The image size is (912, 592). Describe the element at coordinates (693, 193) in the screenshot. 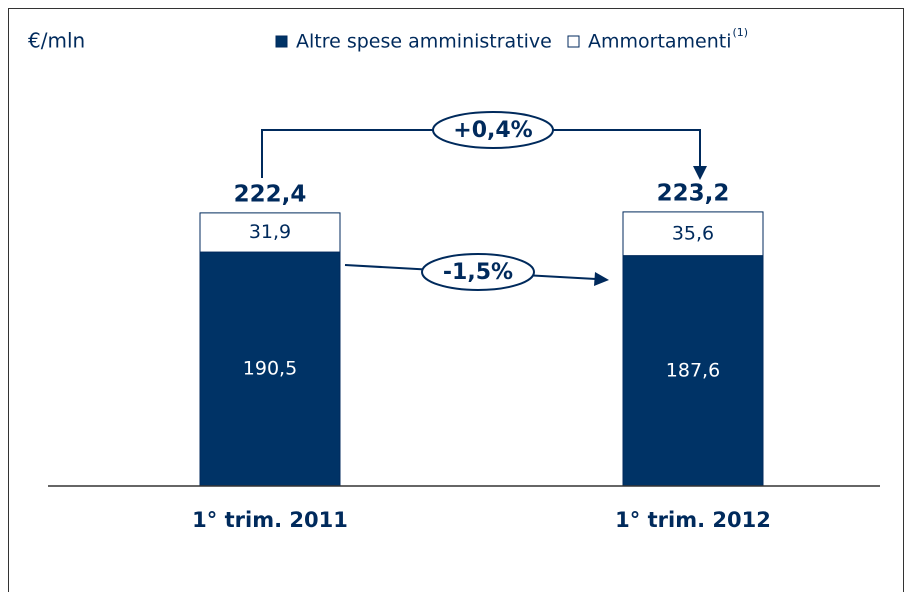

I see `total-label: 223,2` at that location.